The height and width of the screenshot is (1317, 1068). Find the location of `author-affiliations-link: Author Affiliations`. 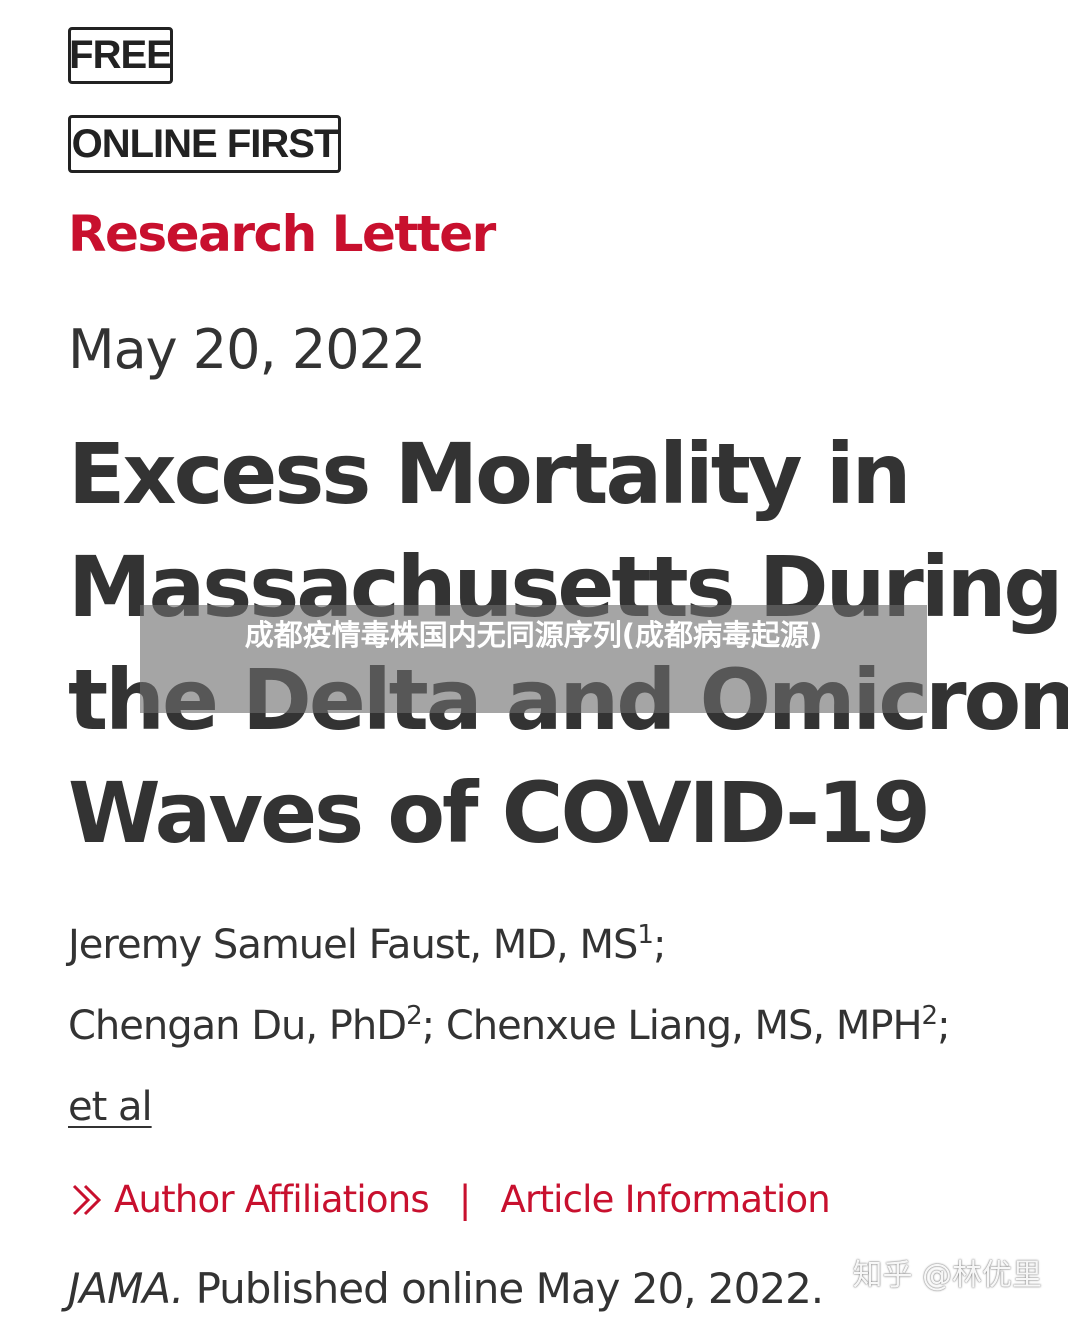

author-affiliations-link: Author Affiliations is located at coordinates (272, 1199).